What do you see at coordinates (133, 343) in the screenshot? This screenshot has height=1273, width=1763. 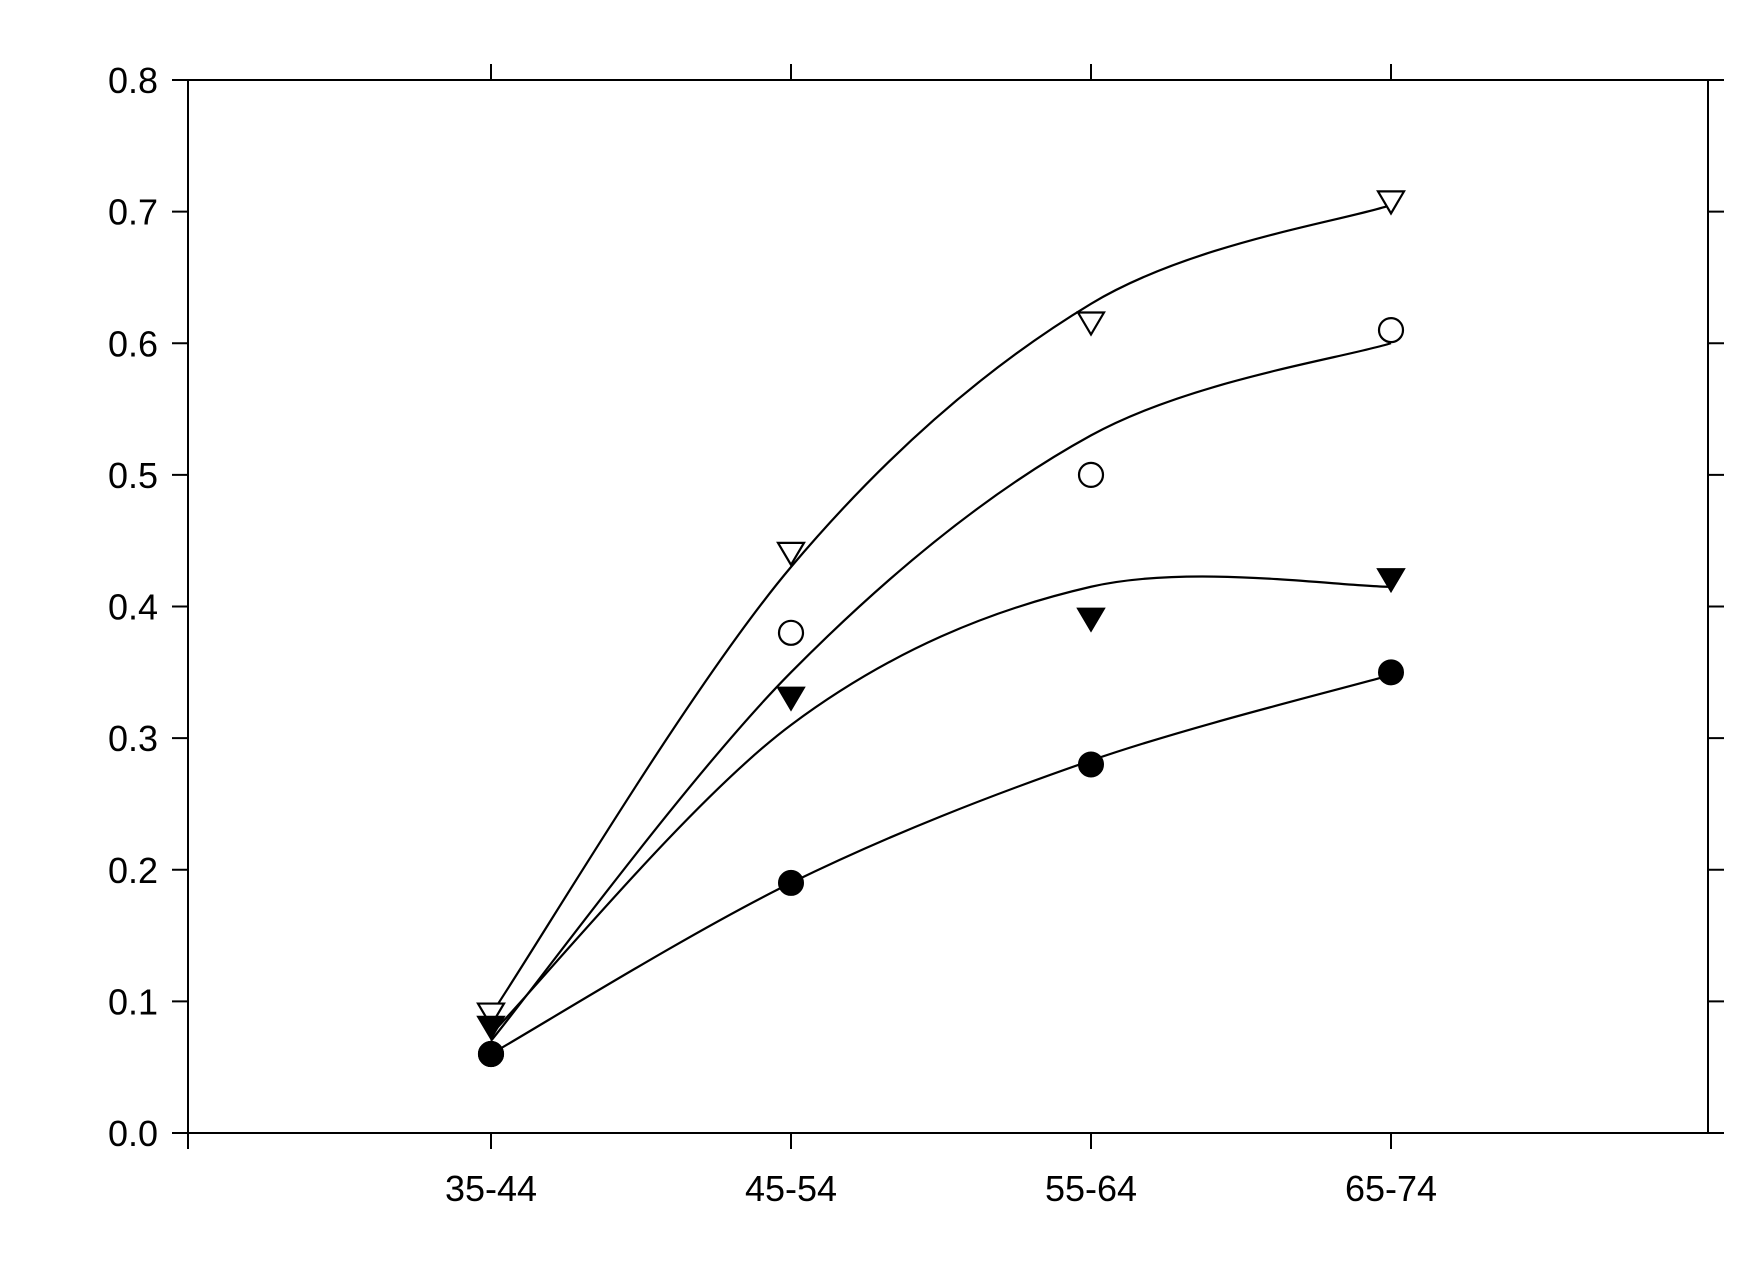 I see `y-tick-label: 0.6` at bounding box center [133, 343].